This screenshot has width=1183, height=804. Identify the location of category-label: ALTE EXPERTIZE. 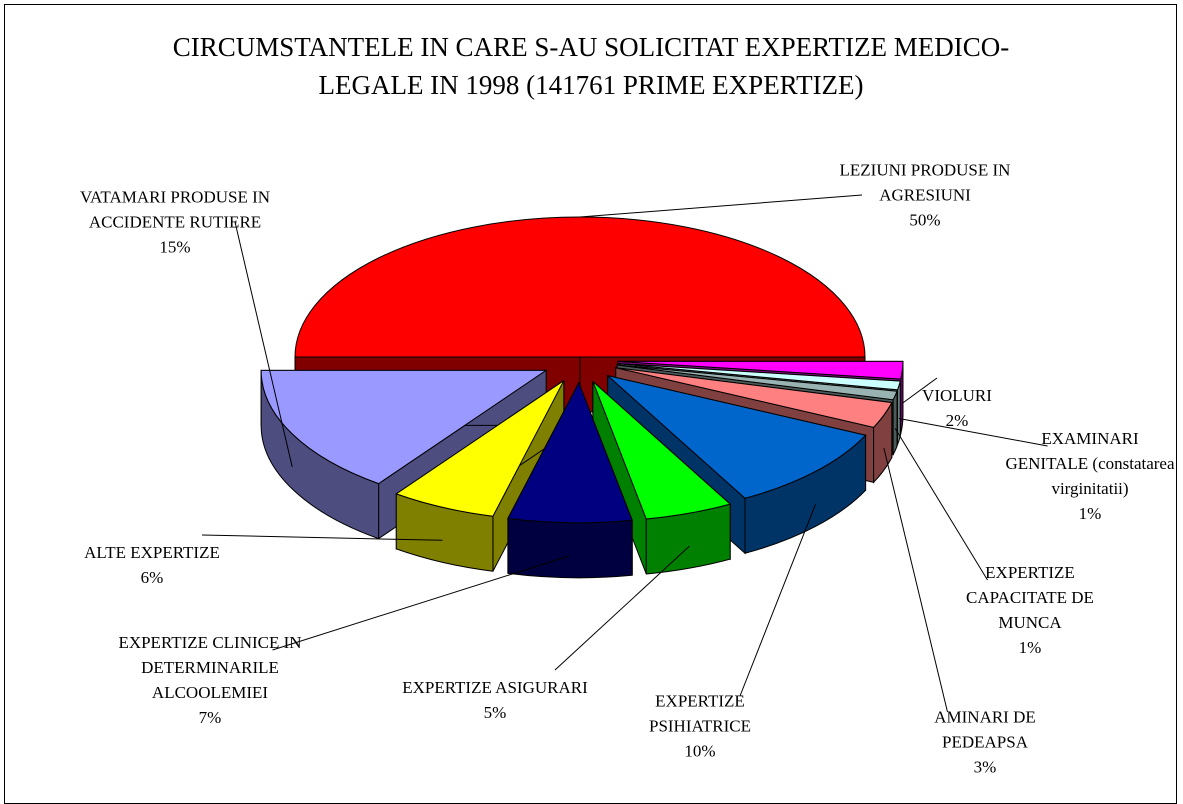
(152, 552).